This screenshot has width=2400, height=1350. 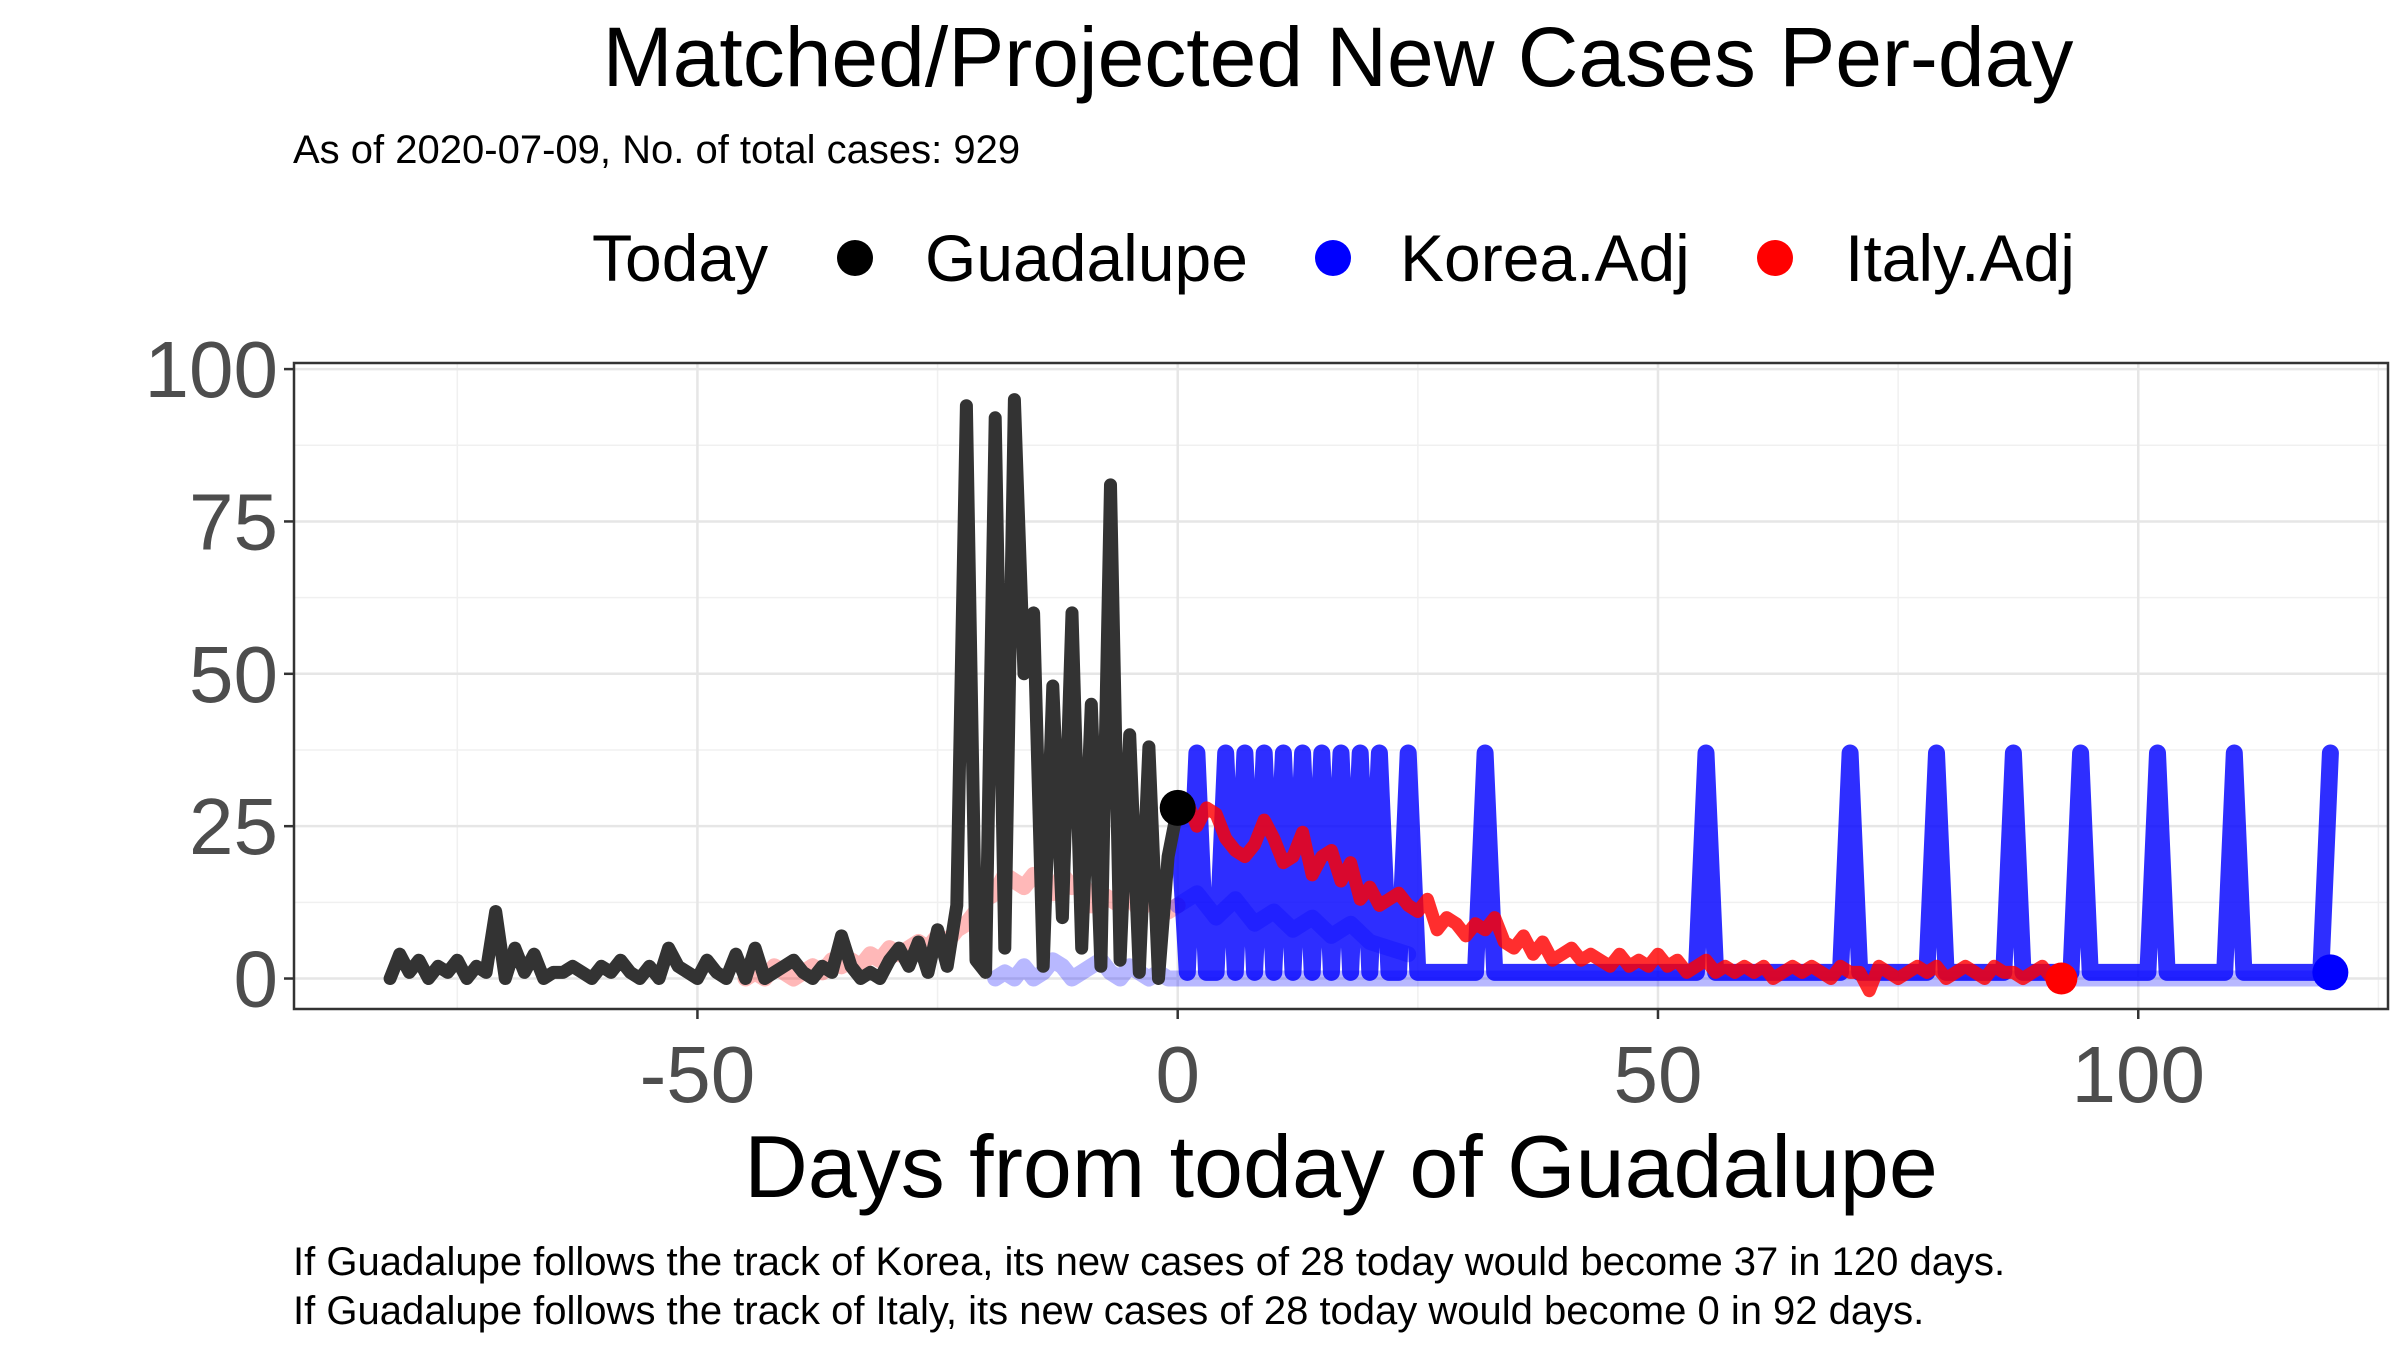 What do you see at coordinates (1177, 1074) in the screenshot?
I see `x-tick-label: 0` at bounding box center [1177, 1074].